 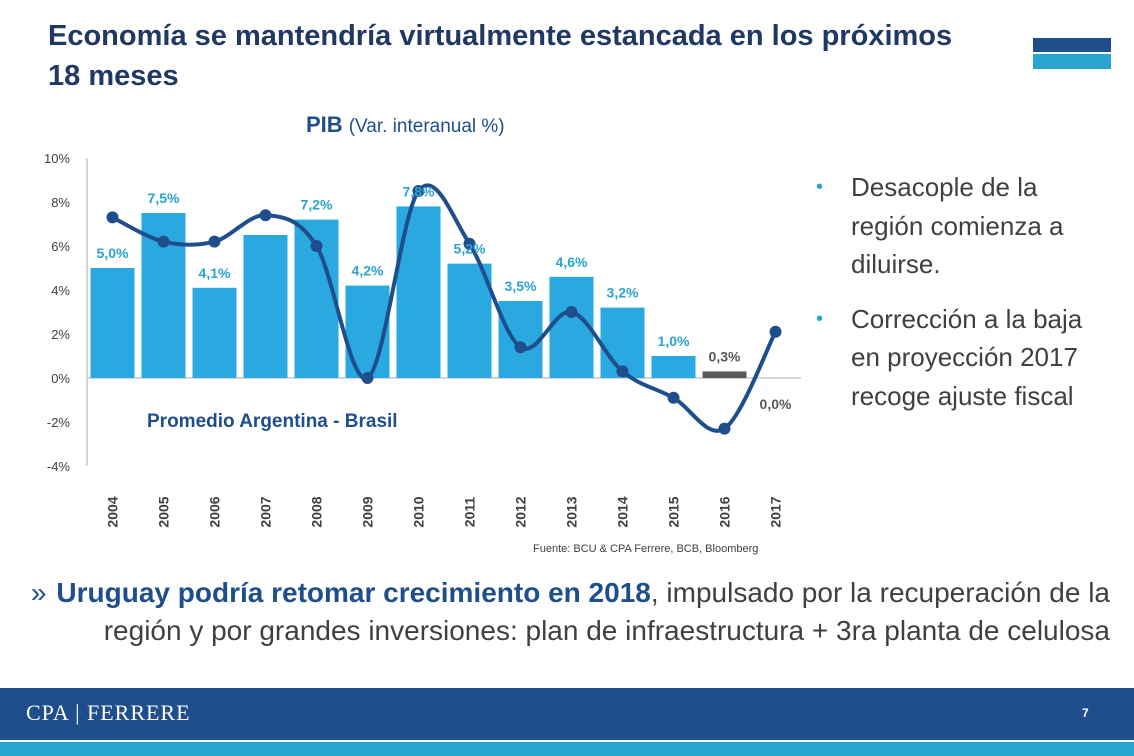 I want to click on x-tick-label: 2007, so click(x=266, y=511).